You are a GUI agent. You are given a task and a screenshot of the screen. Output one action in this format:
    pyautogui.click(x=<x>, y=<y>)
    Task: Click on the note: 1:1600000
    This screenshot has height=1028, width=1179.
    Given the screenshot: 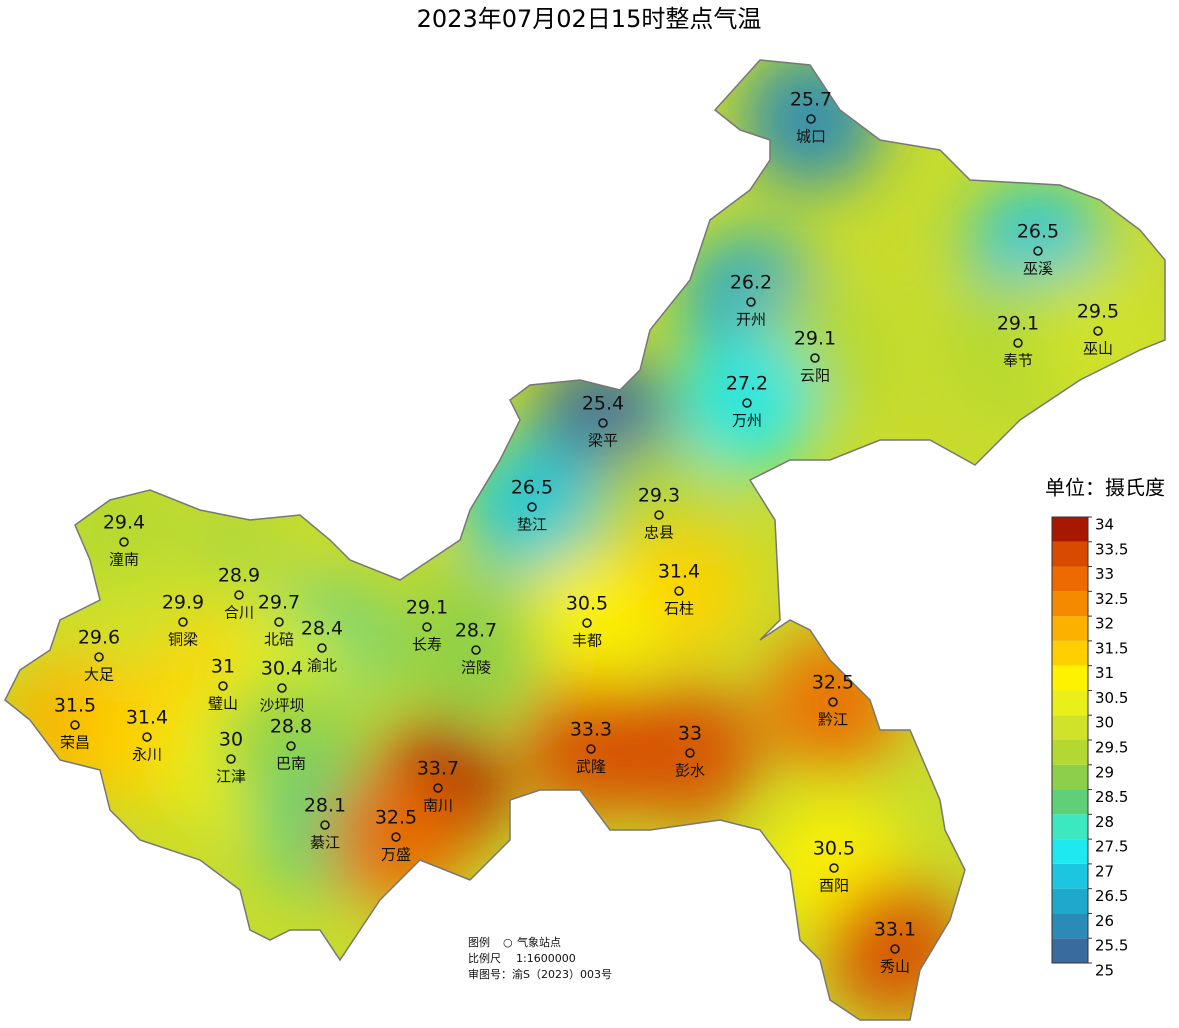 What is the action you would take?
    pyautogui.click(x=546, y=958)
    